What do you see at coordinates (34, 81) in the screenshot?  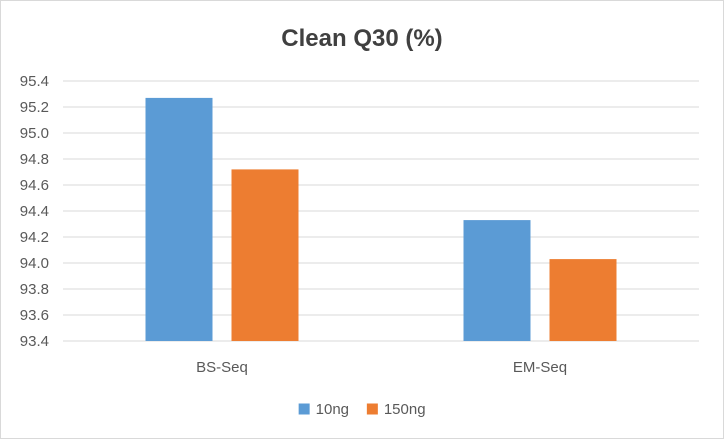 I see `y-tick-label: 95.4` at bounding box center [34, 81].